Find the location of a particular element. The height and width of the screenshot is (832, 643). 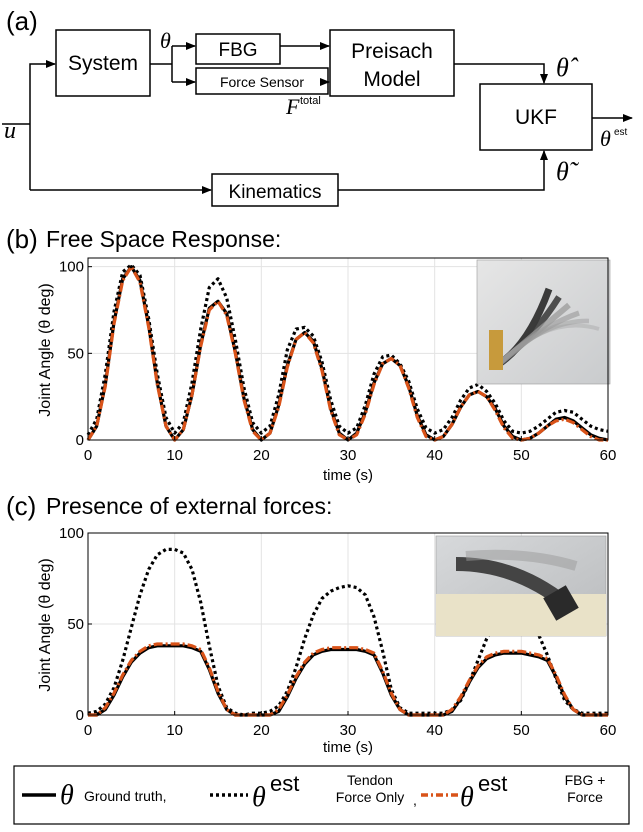

legend-box is located at coordinates (321, 795).